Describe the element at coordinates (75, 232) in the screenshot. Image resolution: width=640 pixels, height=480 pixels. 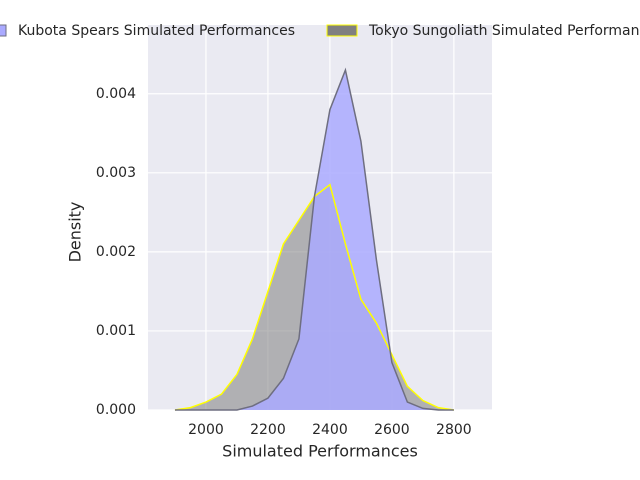
I see `y-axis-label: Density` at that location.